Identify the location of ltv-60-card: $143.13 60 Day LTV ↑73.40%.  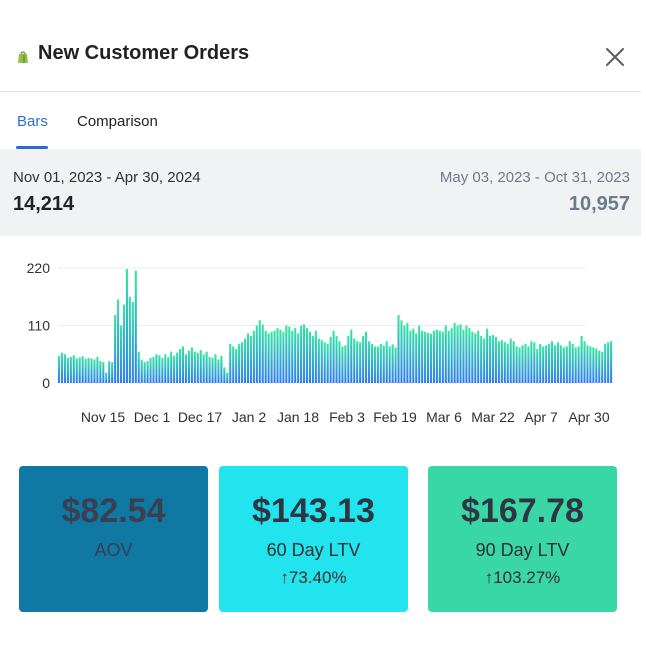
(313, 539).